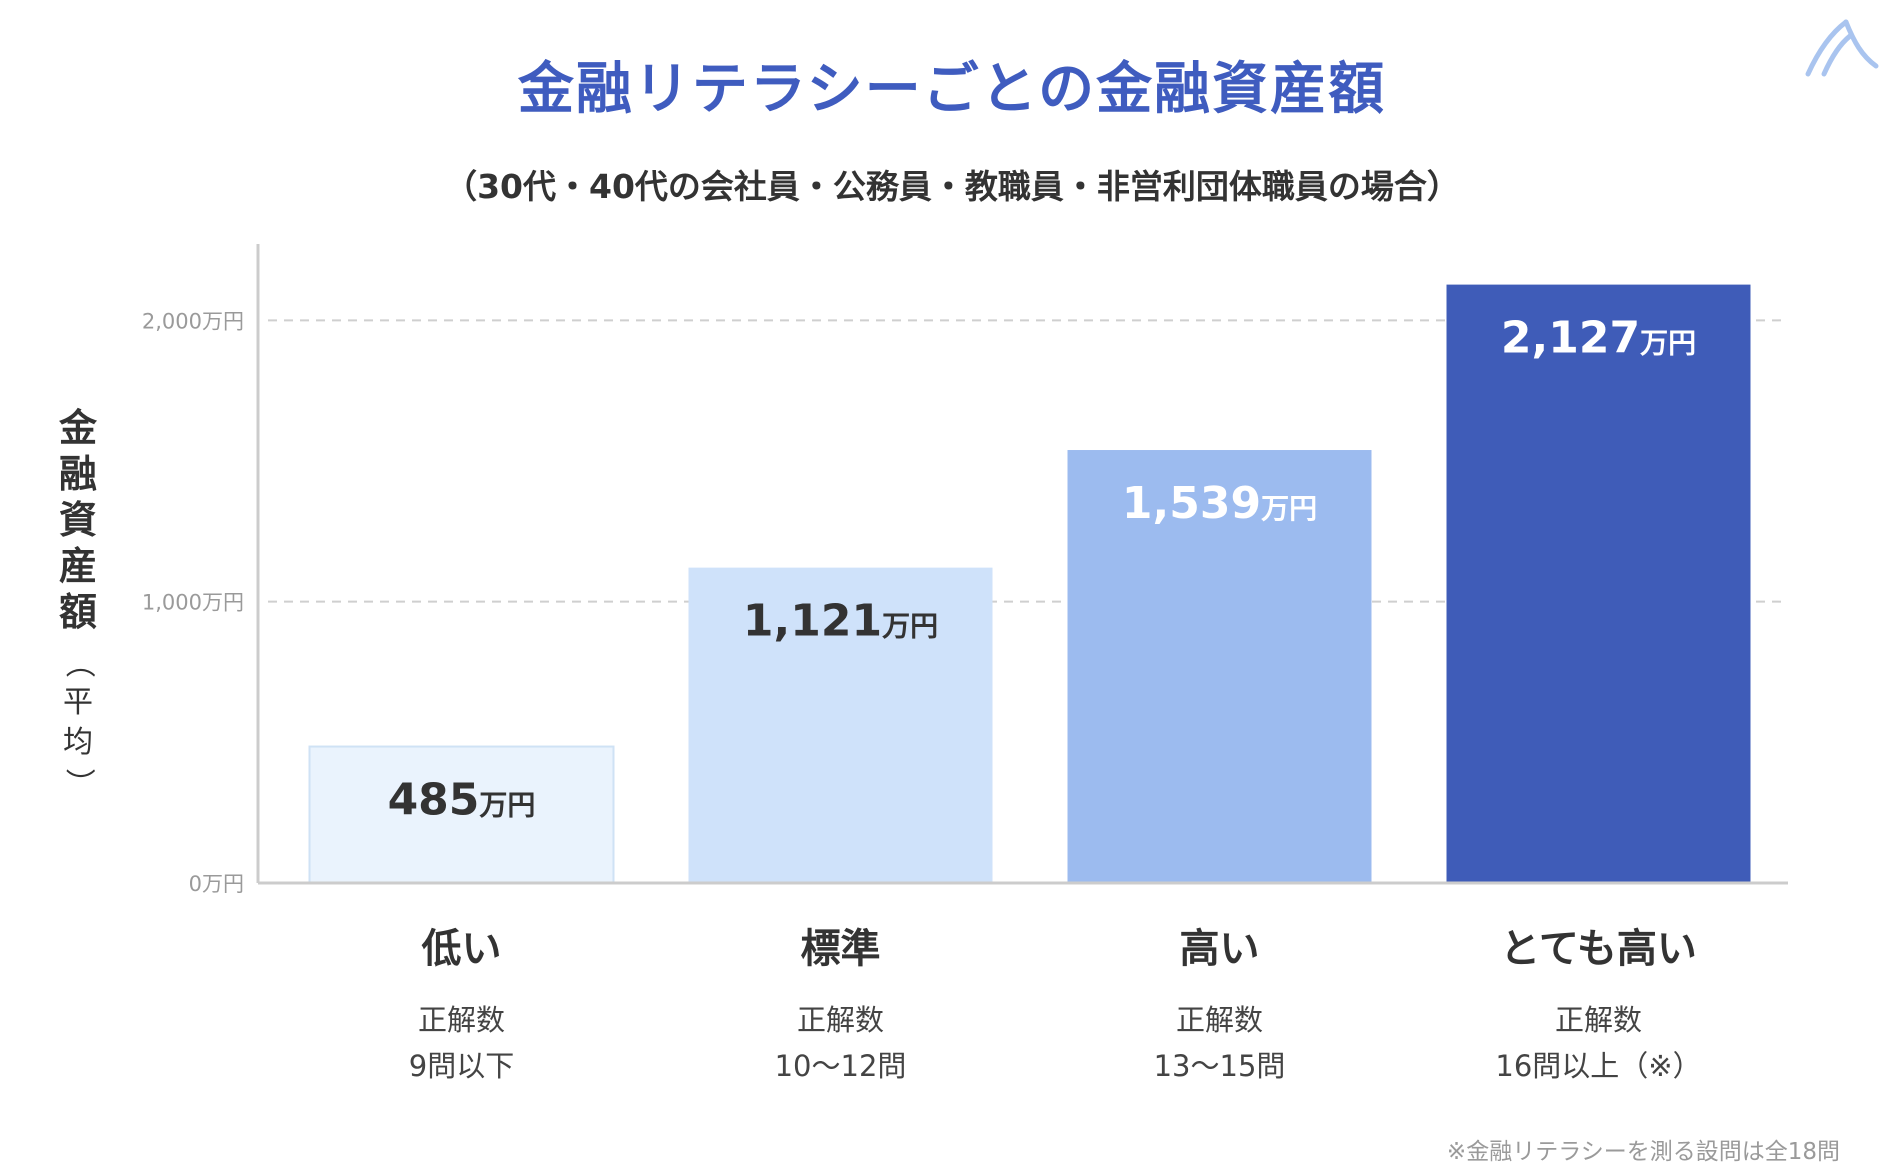 The height and width of the screenshot is (1166, 1904). I want to click on y-axis-label-char: 産, so click(77, 566).